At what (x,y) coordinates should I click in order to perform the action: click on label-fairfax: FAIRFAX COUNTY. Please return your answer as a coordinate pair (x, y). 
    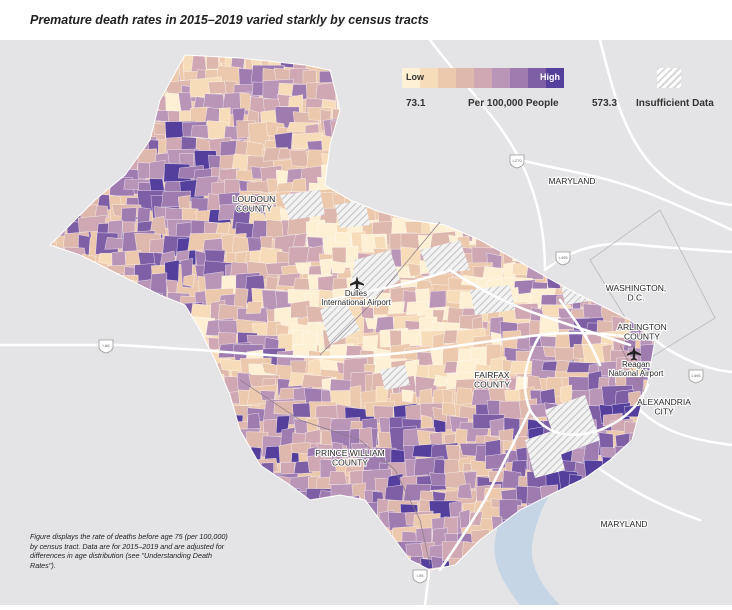
    Looking at the image, I should click on (492, 379).